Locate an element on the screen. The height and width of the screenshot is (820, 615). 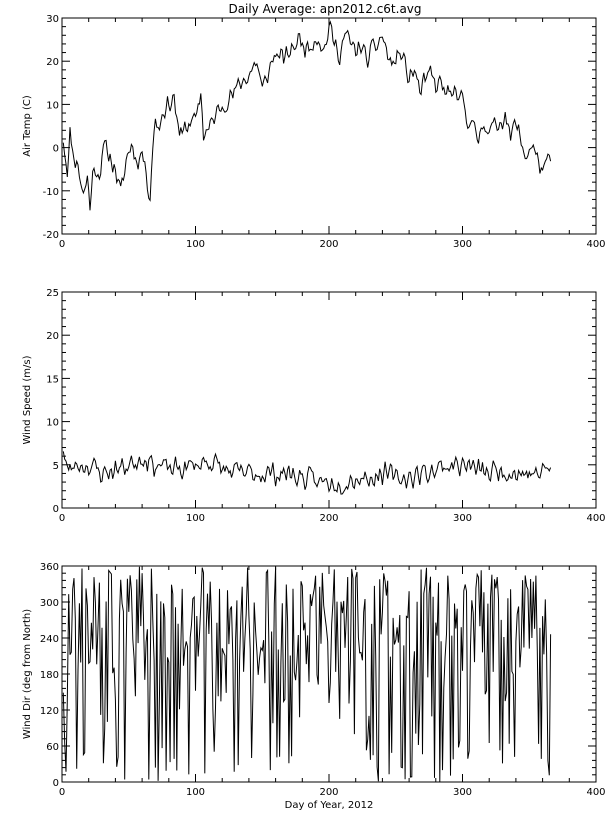
y-tick-label: 30 is located at coordinates (52, 19).